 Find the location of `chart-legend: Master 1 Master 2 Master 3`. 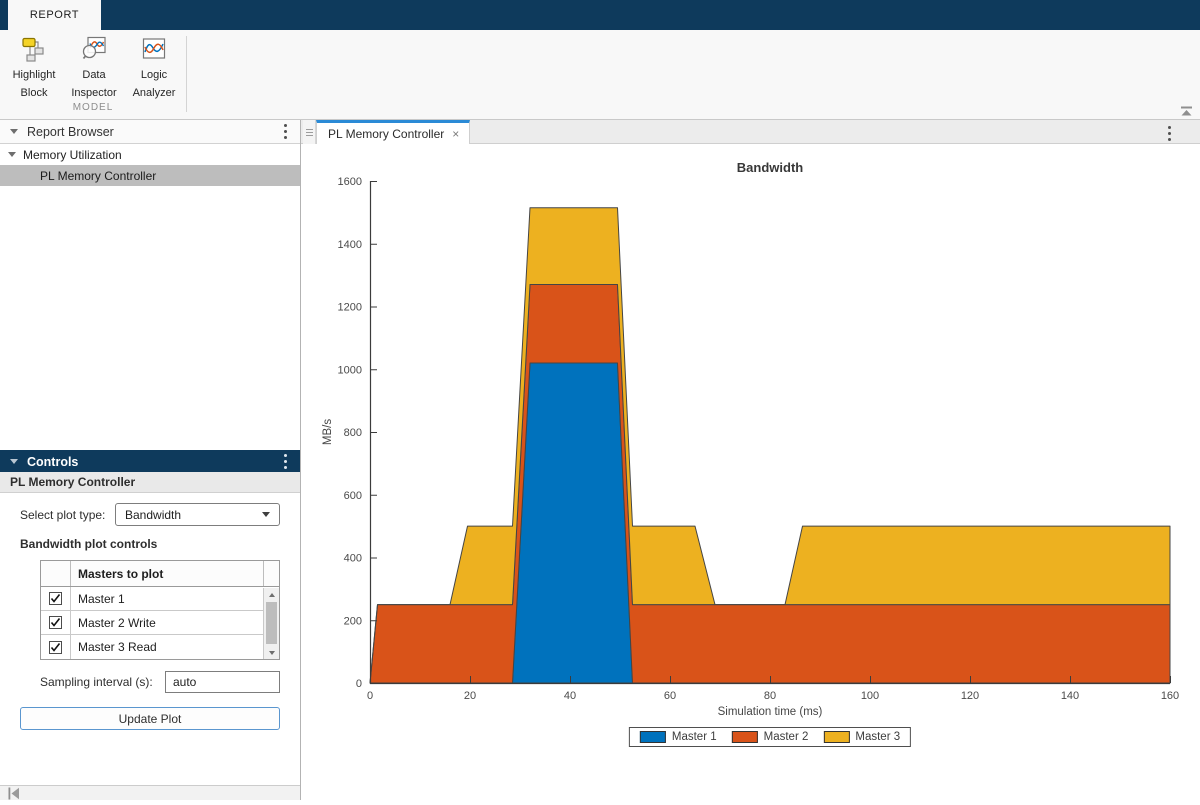

chart-legend: Master 1 Master 2 Master 3 is located at coordinates (770, 737).